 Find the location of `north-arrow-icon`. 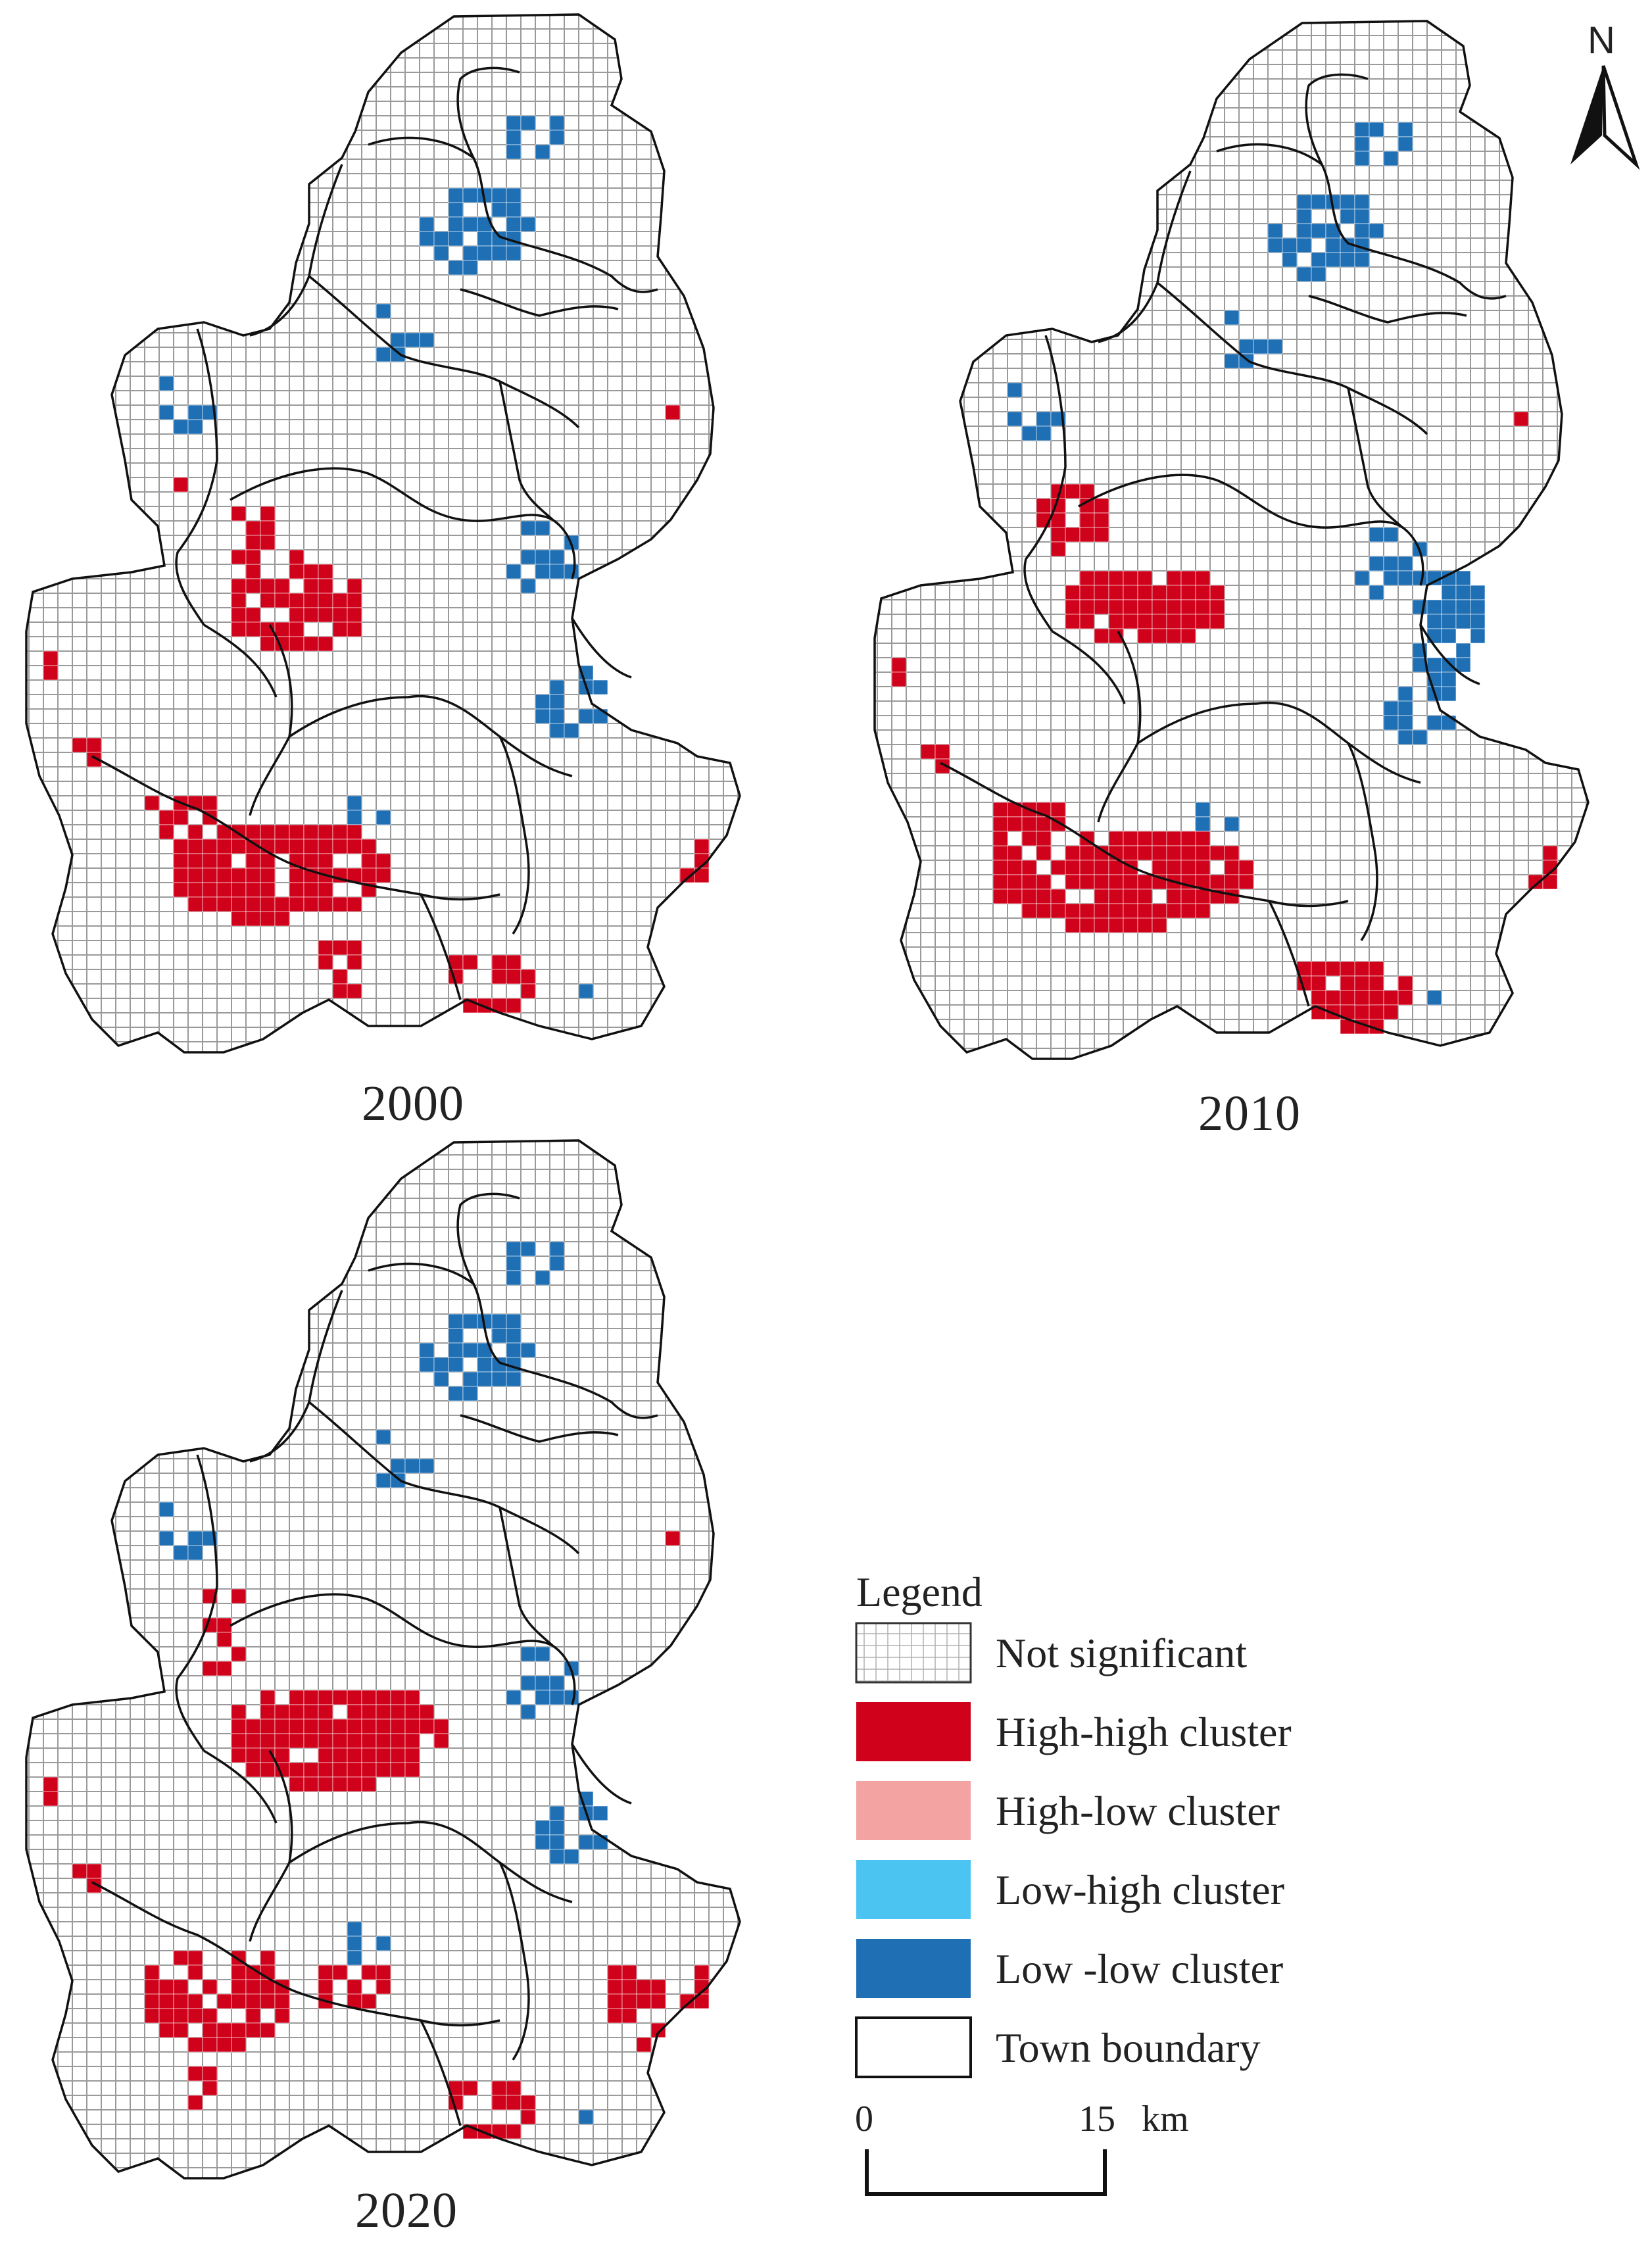

north-arrow-icon is located at coordinates (1605, 117).